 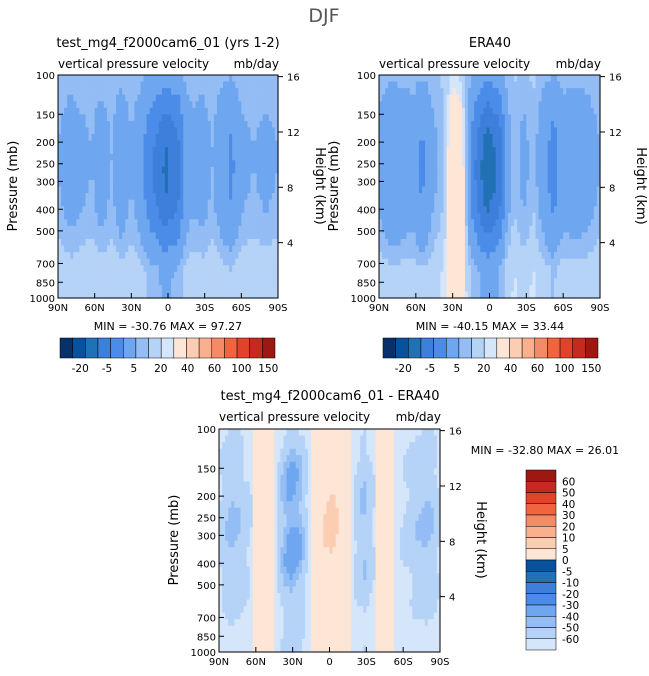 What do you see at coordinates (45, 283) in the screenshot?
I see `y-tick-label: 850` at bounding box center [45, 283].